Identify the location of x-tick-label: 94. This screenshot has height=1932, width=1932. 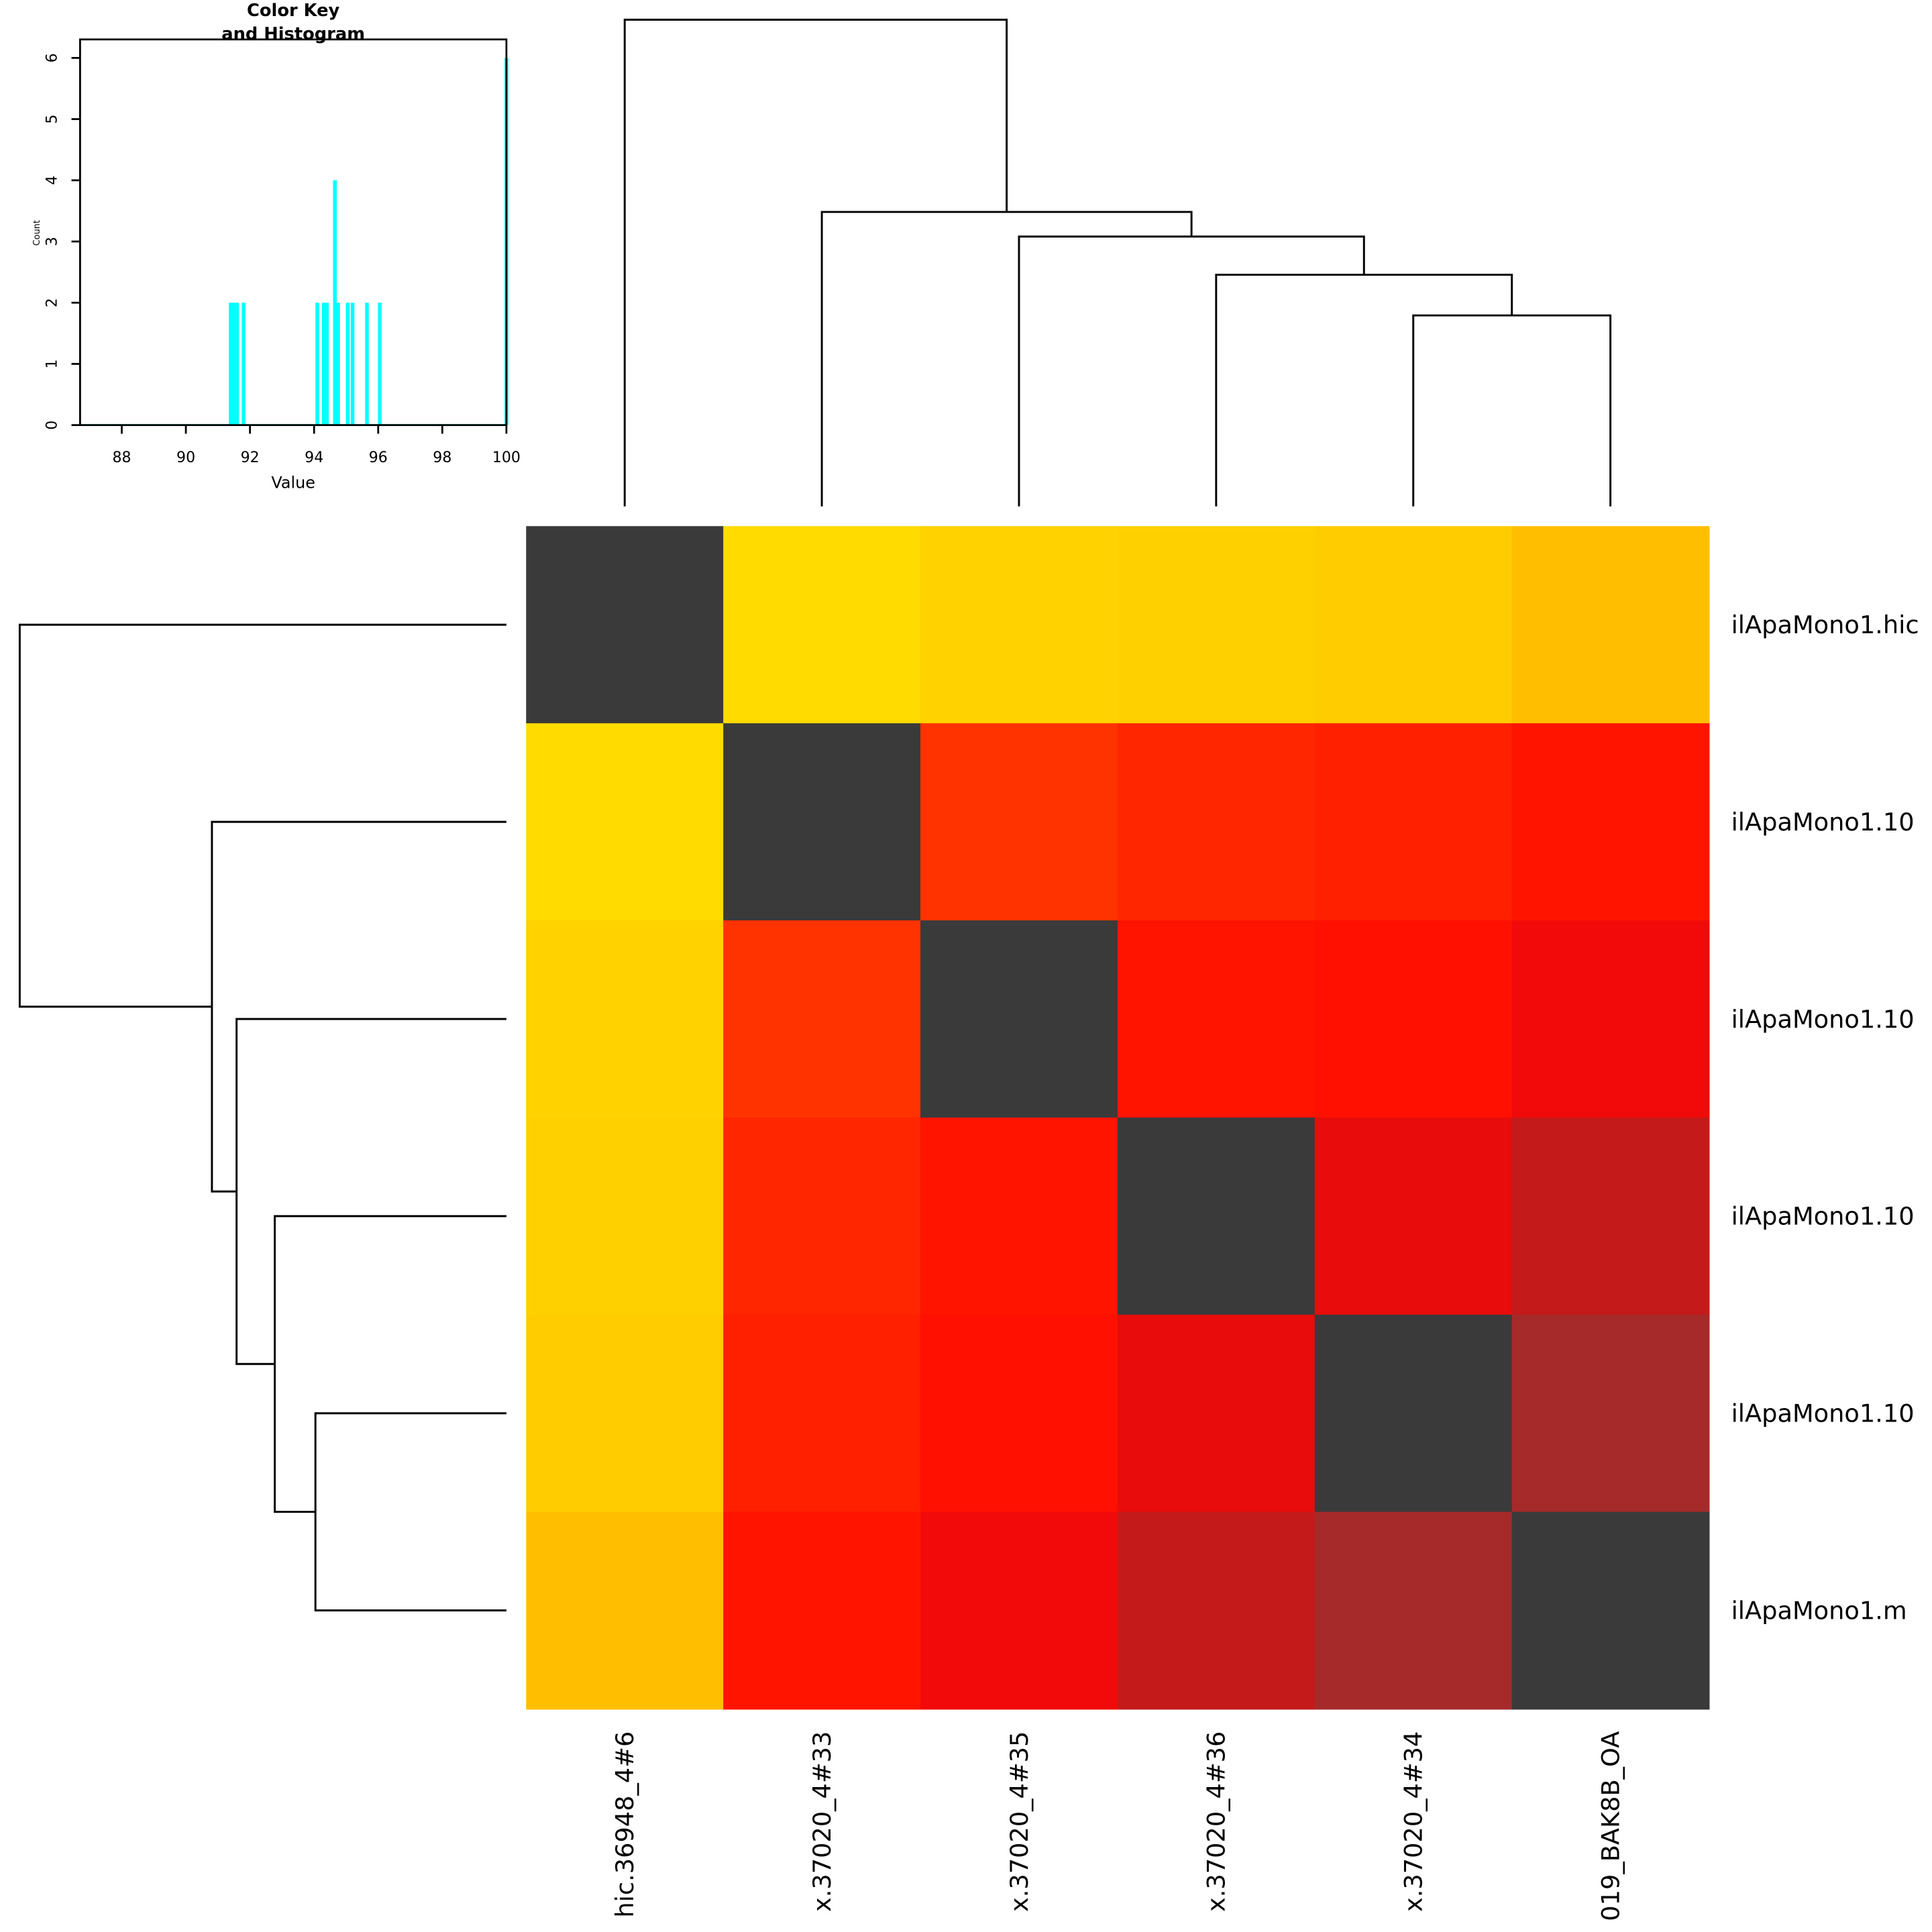
(314, 457).